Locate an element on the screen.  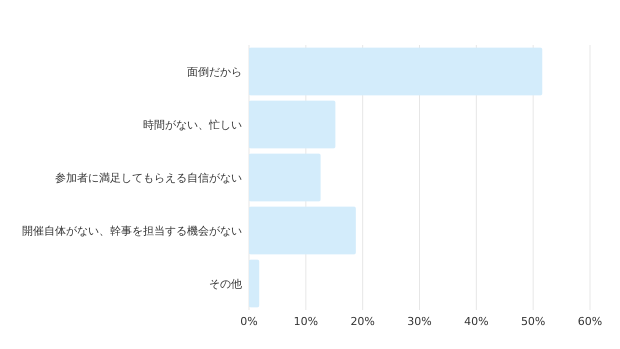
x-tick-label: 0% is located at coordinates (249, 321).